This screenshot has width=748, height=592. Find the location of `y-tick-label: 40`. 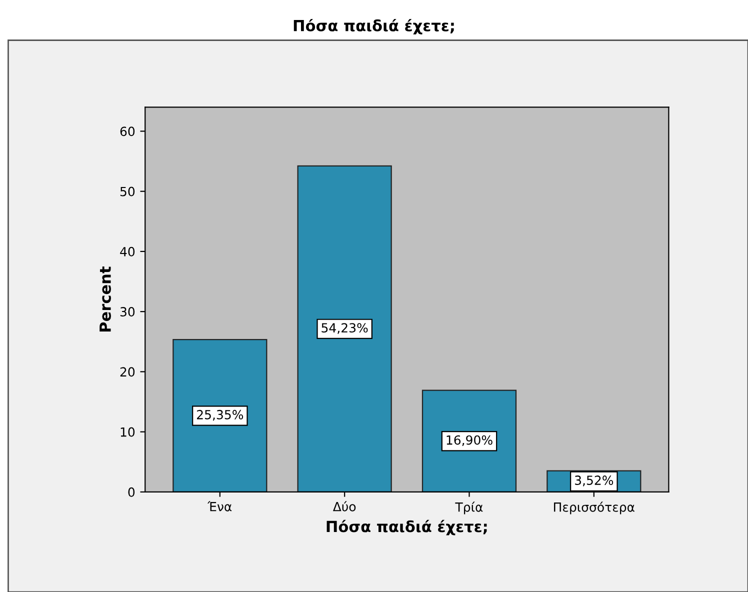

y-tick-label: 40 is located at coordinates (127, 251).